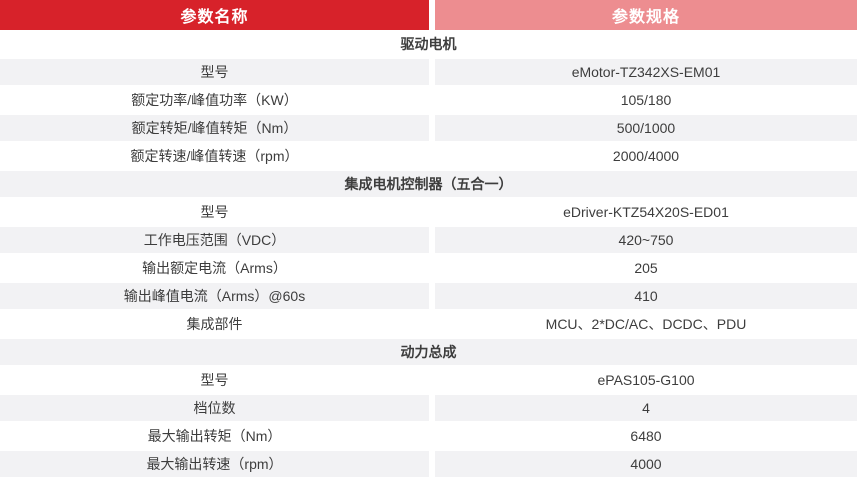 The height and width of the screenshot is (478, 857). I want to click on param-name-cell: 工作电压范围（VDC）, so click(214, 240).